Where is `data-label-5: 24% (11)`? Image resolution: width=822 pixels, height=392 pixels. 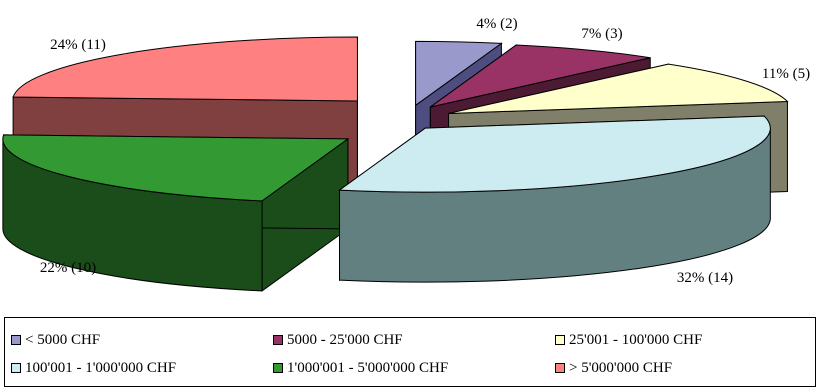
data-label-5: 24% (11) is located at coordinates (78, 45).